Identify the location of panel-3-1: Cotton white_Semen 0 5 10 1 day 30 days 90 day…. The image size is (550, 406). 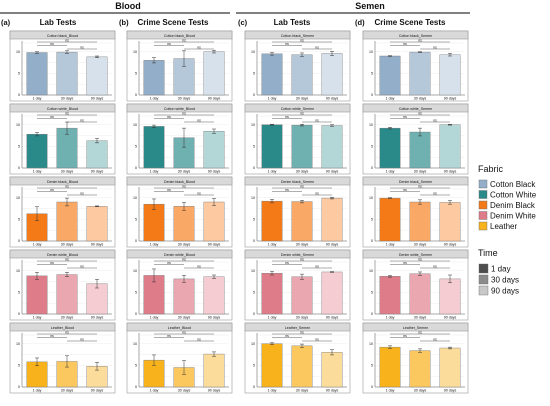
(415, 139).